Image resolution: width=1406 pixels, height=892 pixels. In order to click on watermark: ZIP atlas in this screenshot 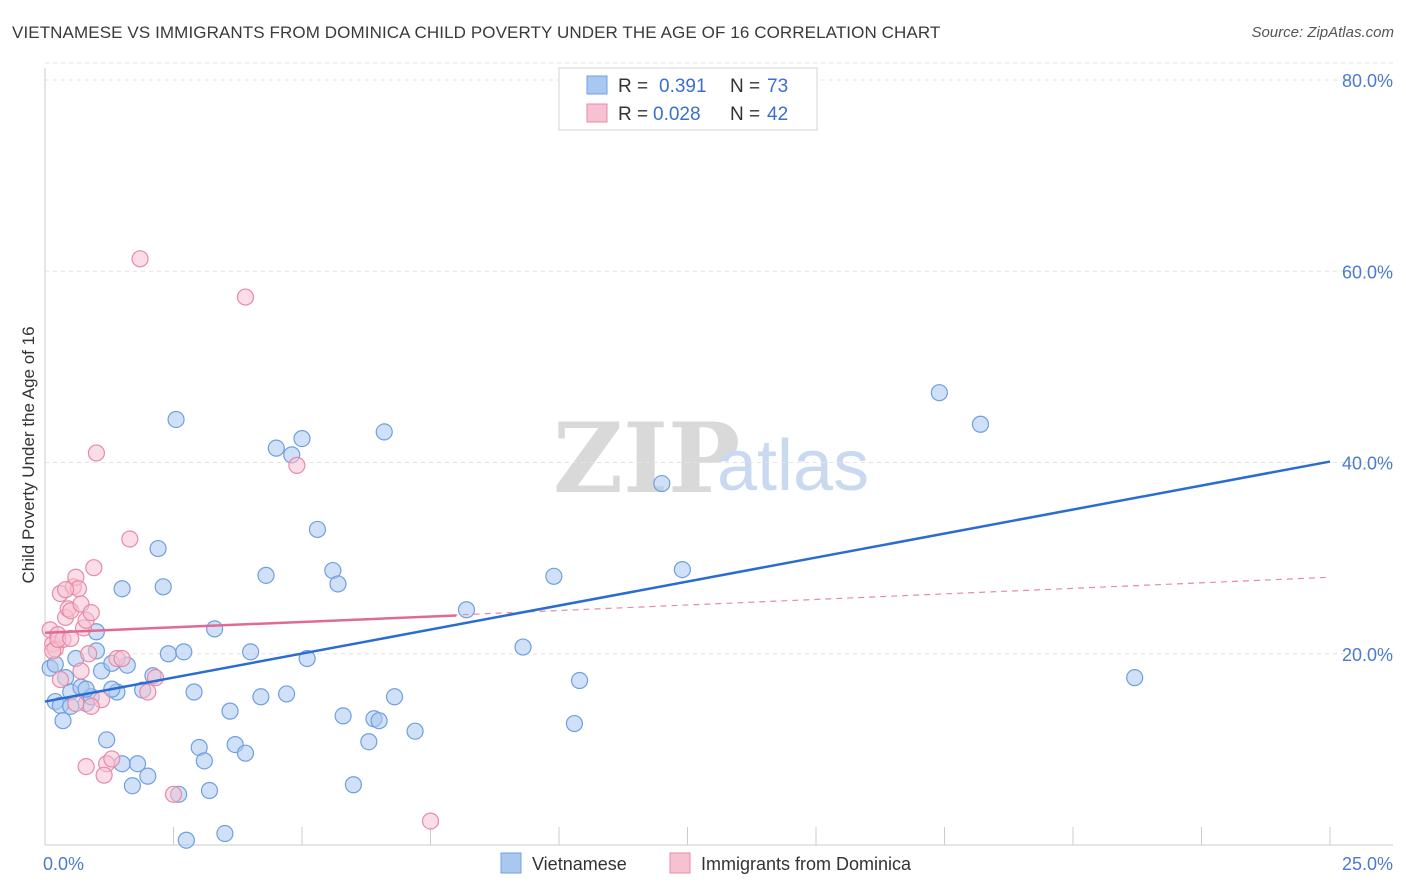, I will do `click(711, 458)`.